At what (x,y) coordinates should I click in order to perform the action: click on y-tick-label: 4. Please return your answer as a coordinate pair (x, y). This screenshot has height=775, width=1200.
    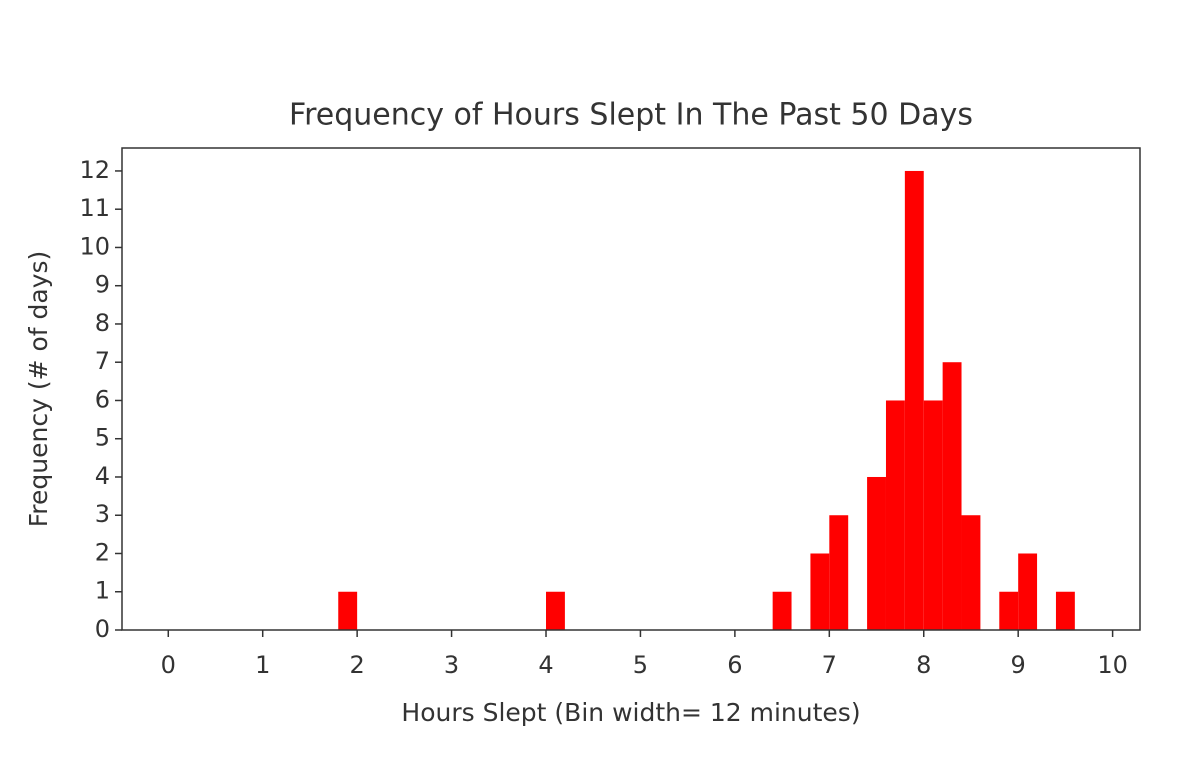
    Looking at the image, I should click on (102, 476).